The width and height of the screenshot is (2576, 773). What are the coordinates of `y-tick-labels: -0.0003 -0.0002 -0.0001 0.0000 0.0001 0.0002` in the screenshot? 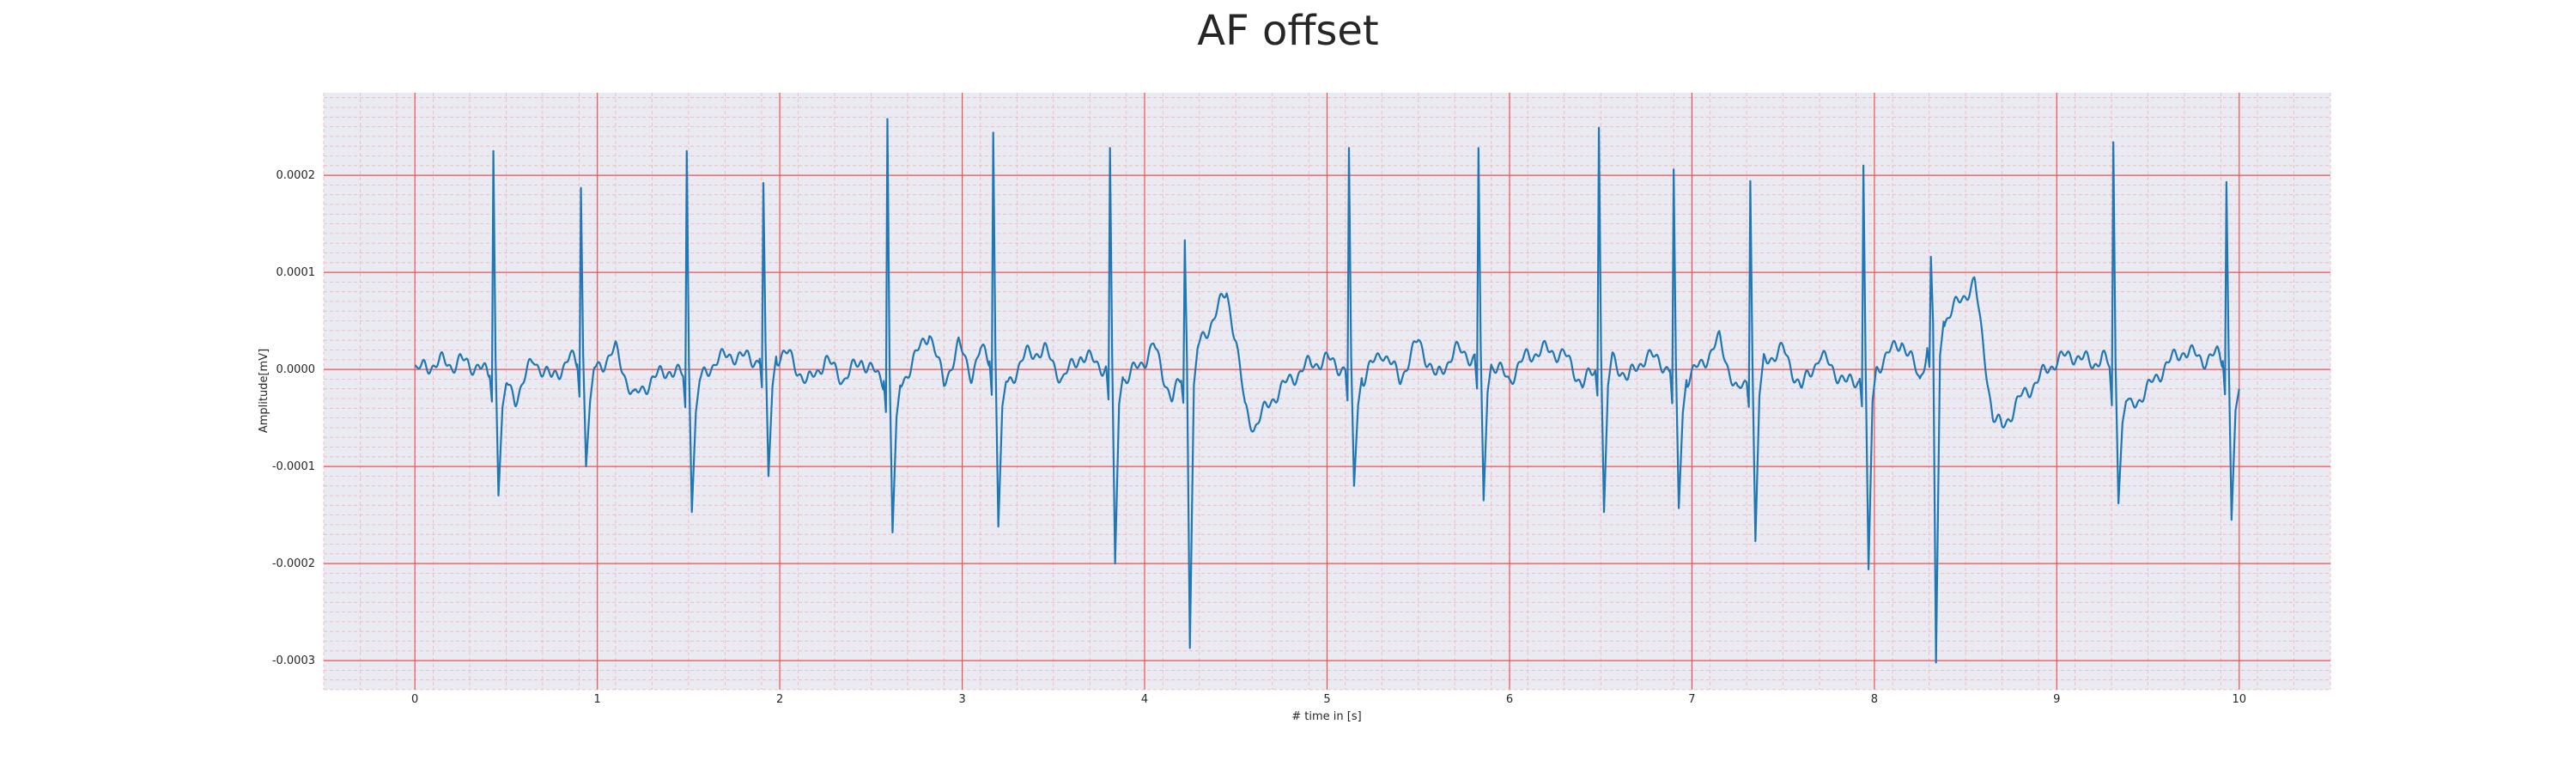 It's located at (293, 418).